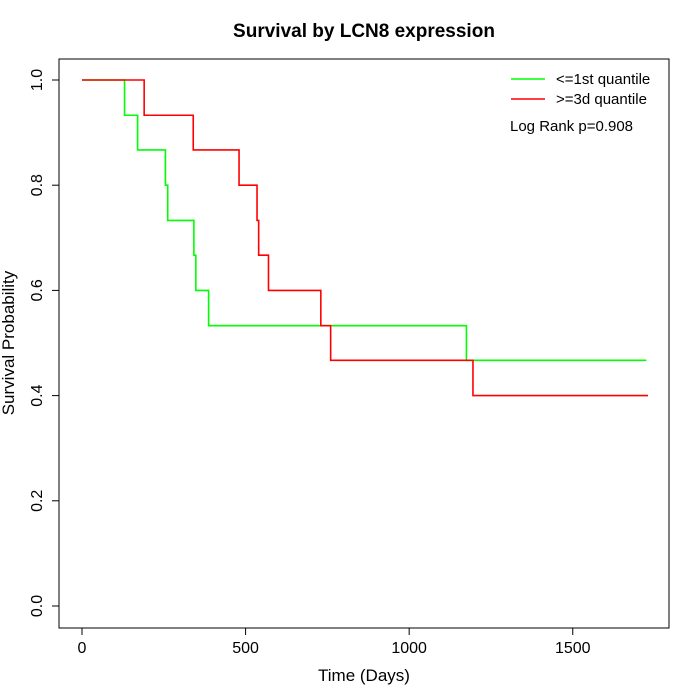 Image resolution: width=700 pixels, height=700 pixels. What do you see at coordinates (601, 99) in the screenshot?
I see `legend-label: >=3d quantile` at bounding box center [601, 99].